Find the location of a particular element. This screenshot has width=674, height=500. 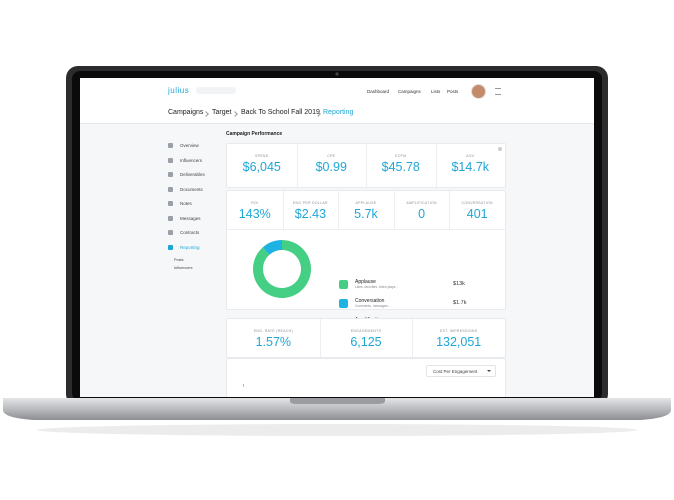

metric-label: ENG PER DOLLAR is located at coordinates (310, 203).